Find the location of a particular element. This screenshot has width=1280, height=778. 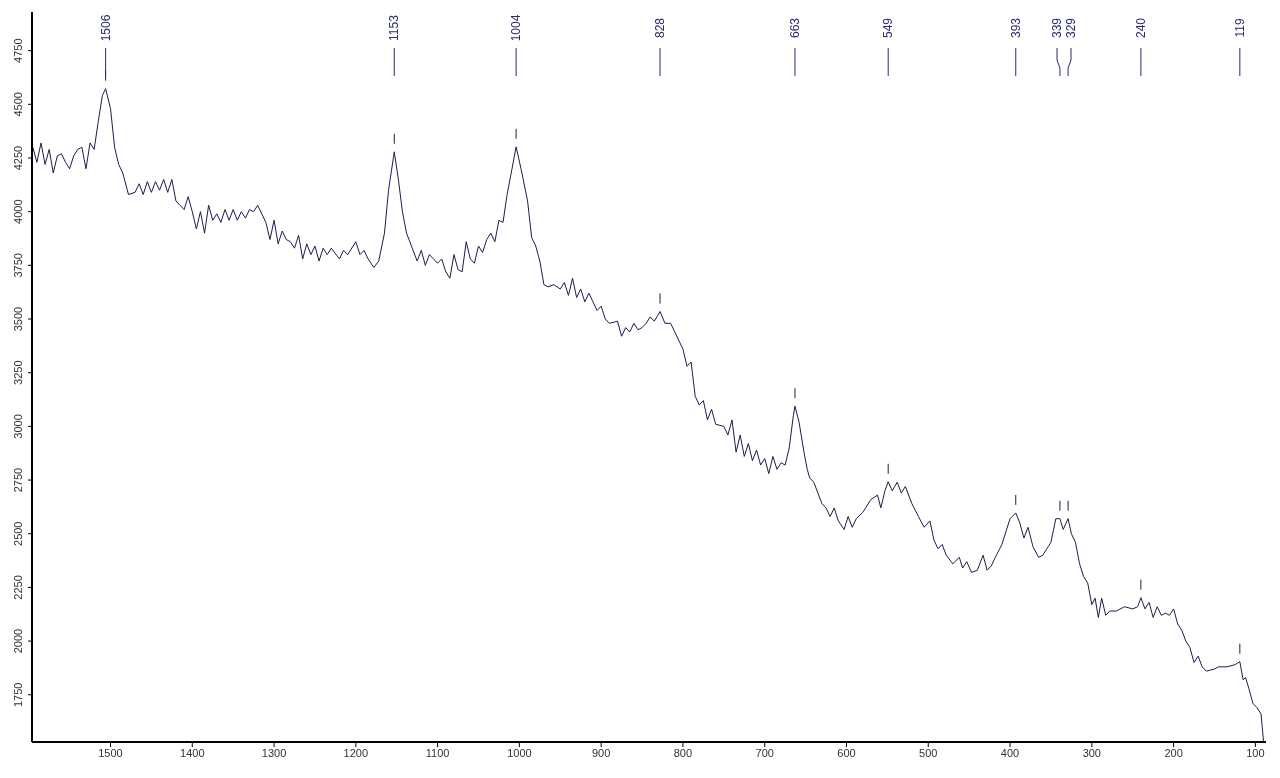

annotation: 393 is located at coordinates (1015, 28).